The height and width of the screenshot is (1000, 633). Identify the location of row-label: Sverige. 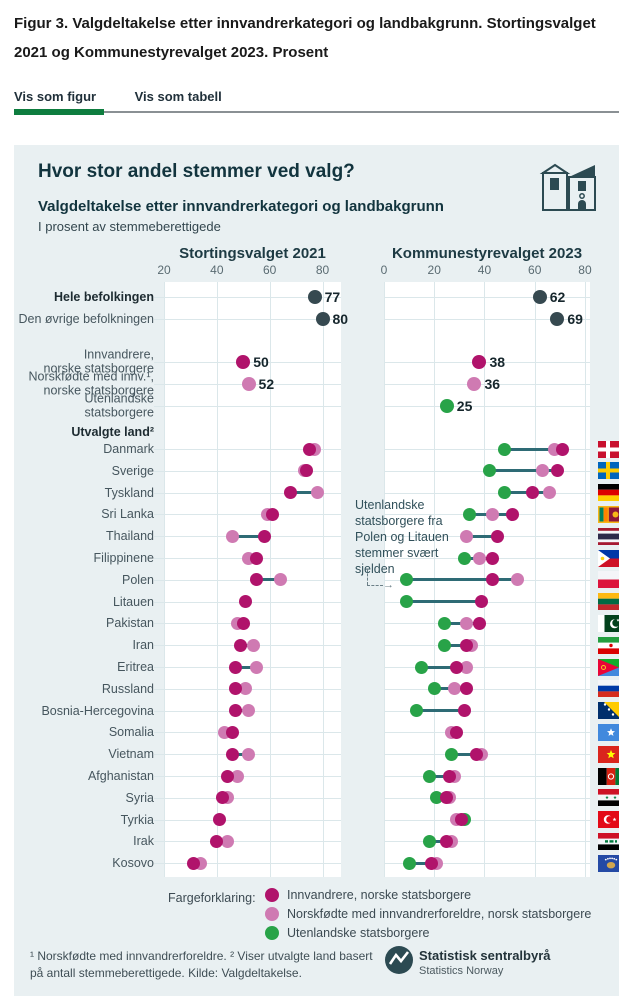
(132, 470).